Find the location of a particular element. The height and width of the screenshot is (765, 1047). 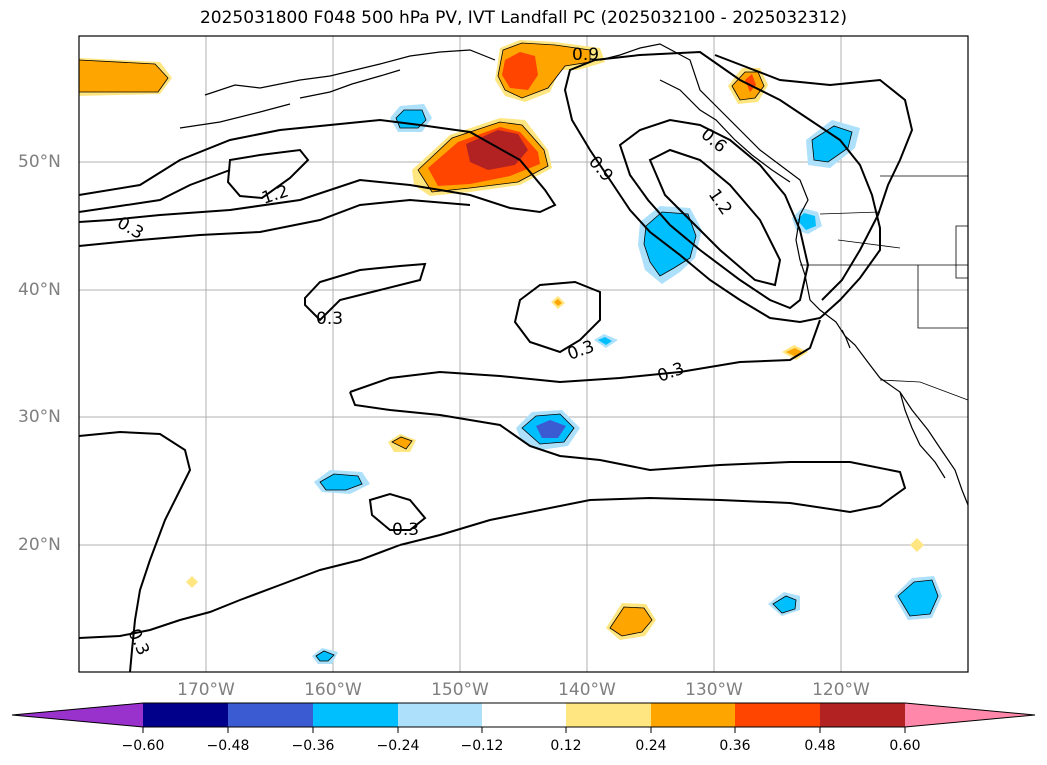

colorbar-tick: −0.12 is located at coordinates (482, 746).